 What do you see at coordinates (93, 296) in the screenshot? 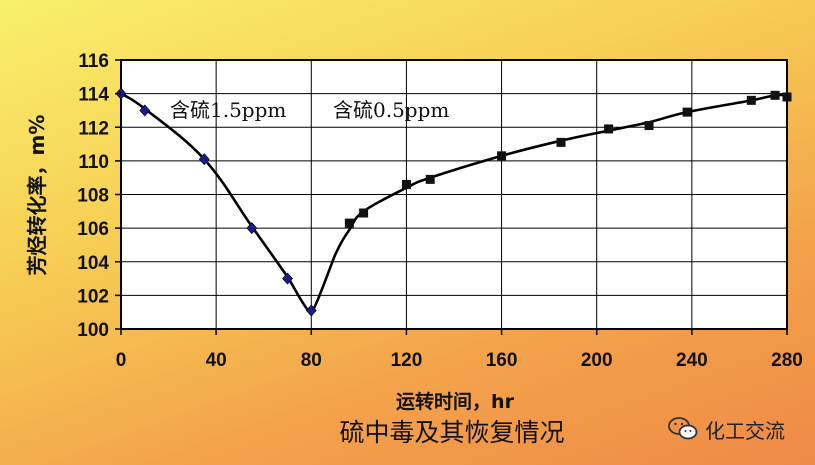
I see `y-tick-label: 102` at bounding box center [93, 296].